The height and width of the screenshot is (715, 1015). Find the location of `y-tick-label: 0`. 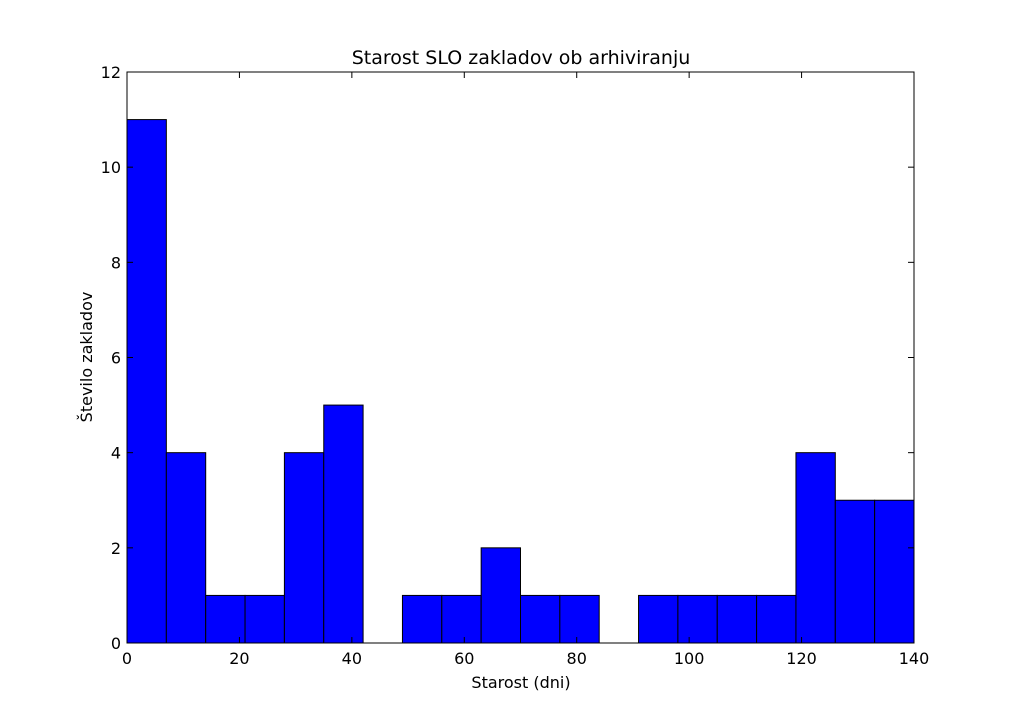

y-tick-label: 0 is located at coordinates (116, 643).